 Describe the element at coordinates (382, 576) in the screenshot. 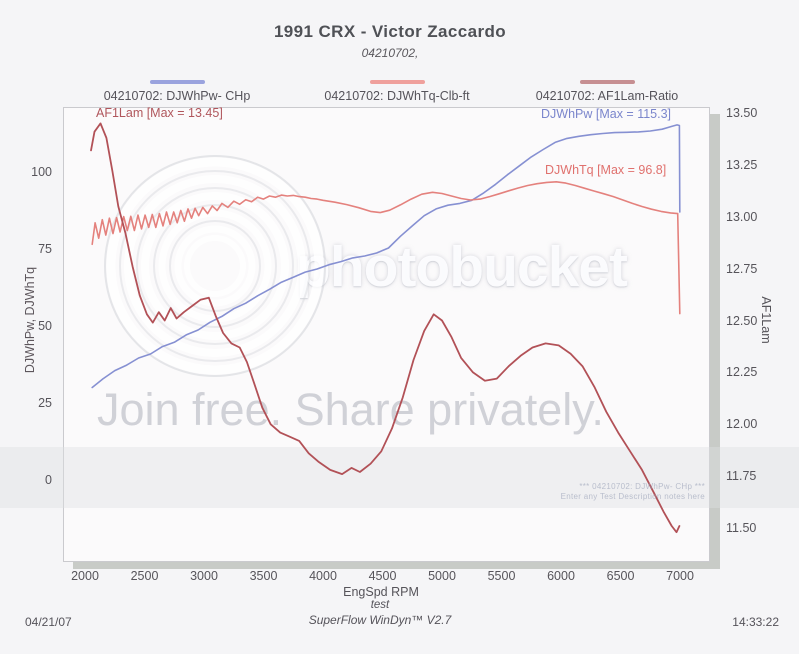

I see `x-tick-label: 4500` at that location.